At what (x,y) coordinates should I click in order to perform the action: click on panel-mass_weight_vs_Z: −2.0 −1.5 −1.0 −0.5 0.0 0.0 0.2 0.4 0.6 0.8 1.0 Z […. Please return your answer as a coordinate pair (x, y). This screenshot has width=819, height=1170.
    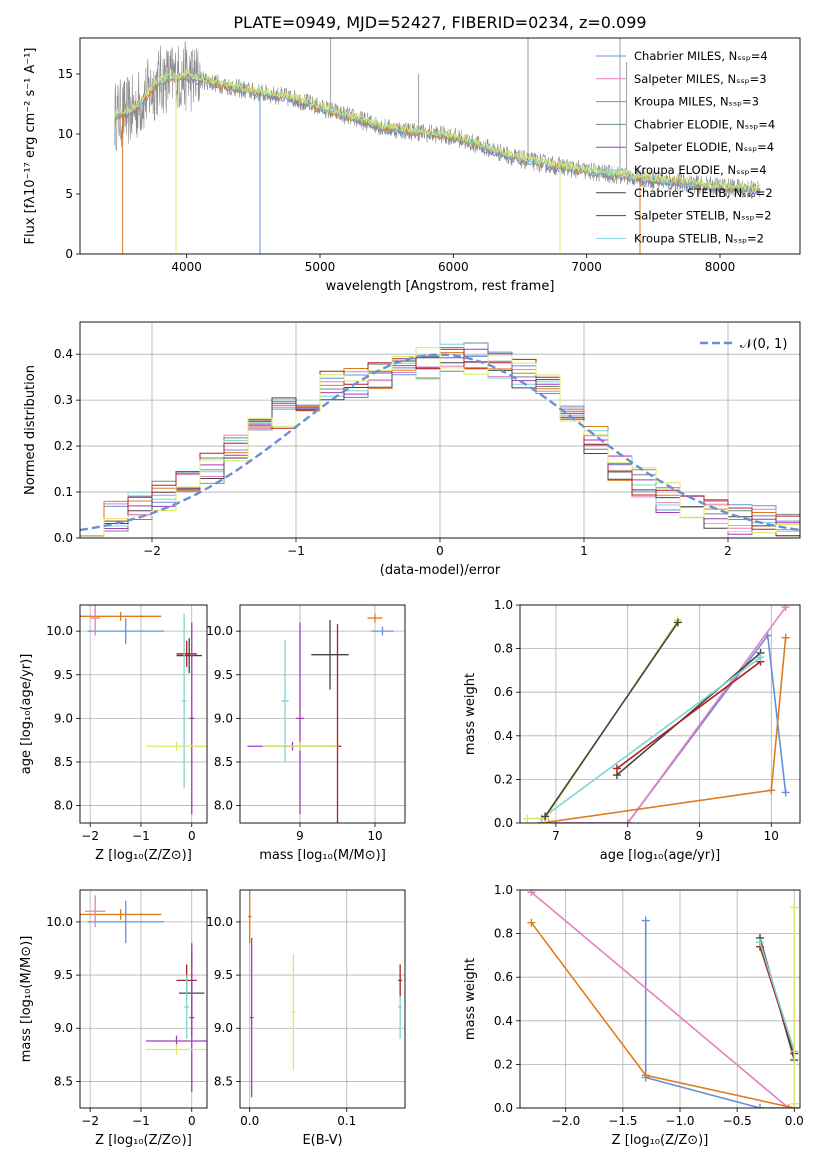
    Looking at the image, I should click on (633, 1015).